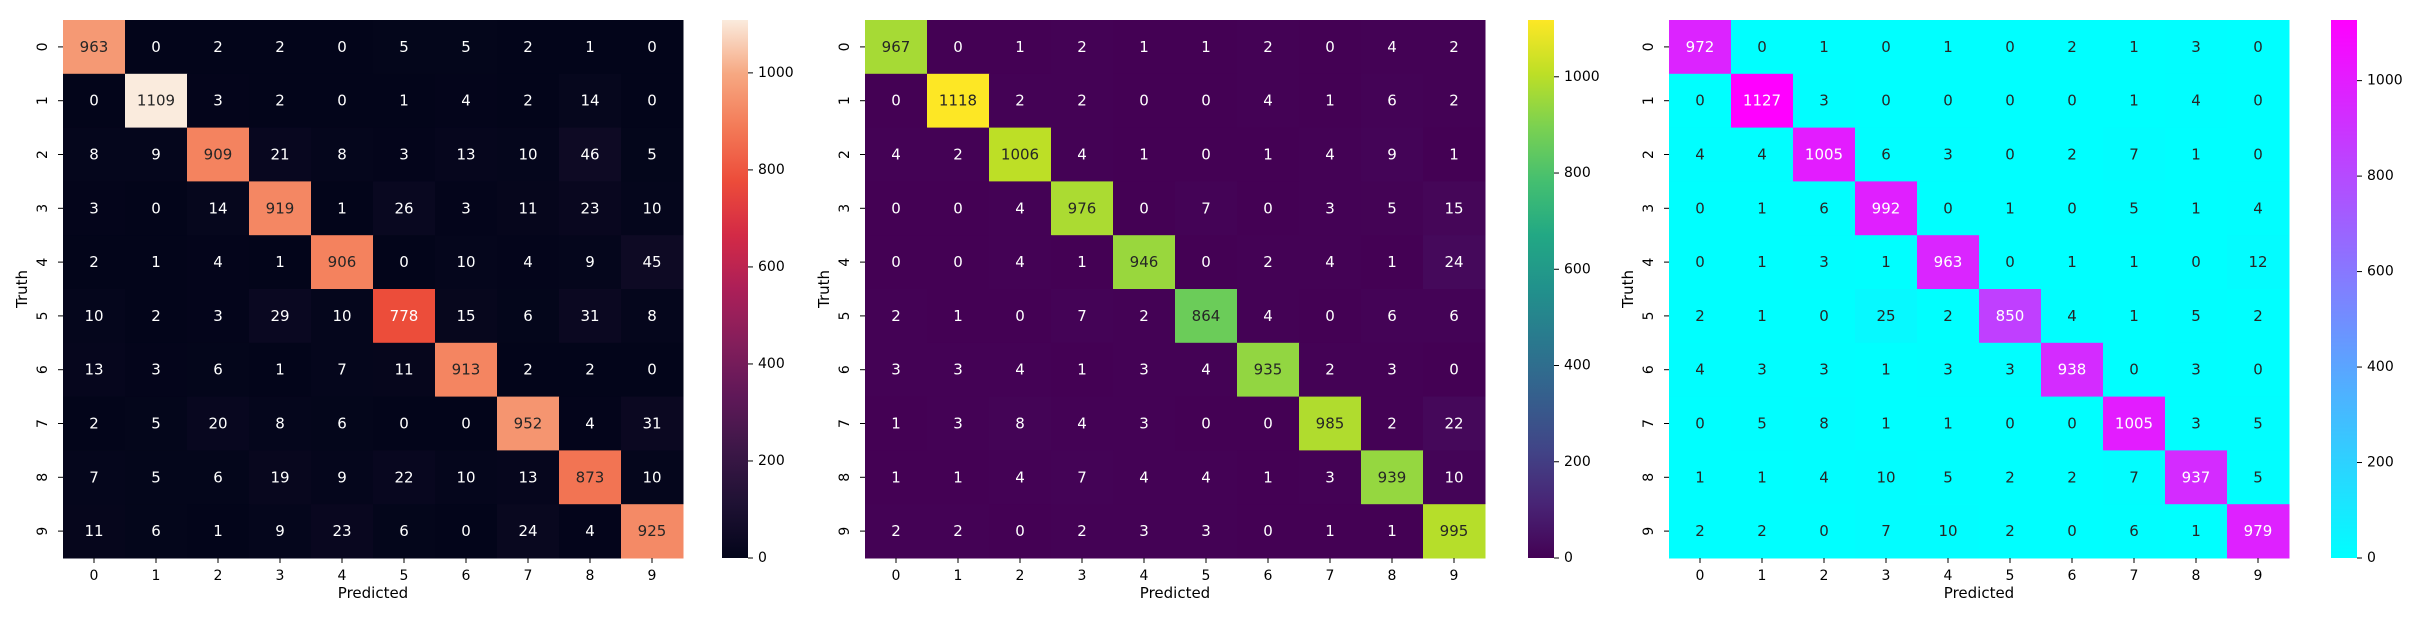 This screenshot has width=2419, height=622. I want to click on x-axis-label: Predicted, so click(1979, 593).